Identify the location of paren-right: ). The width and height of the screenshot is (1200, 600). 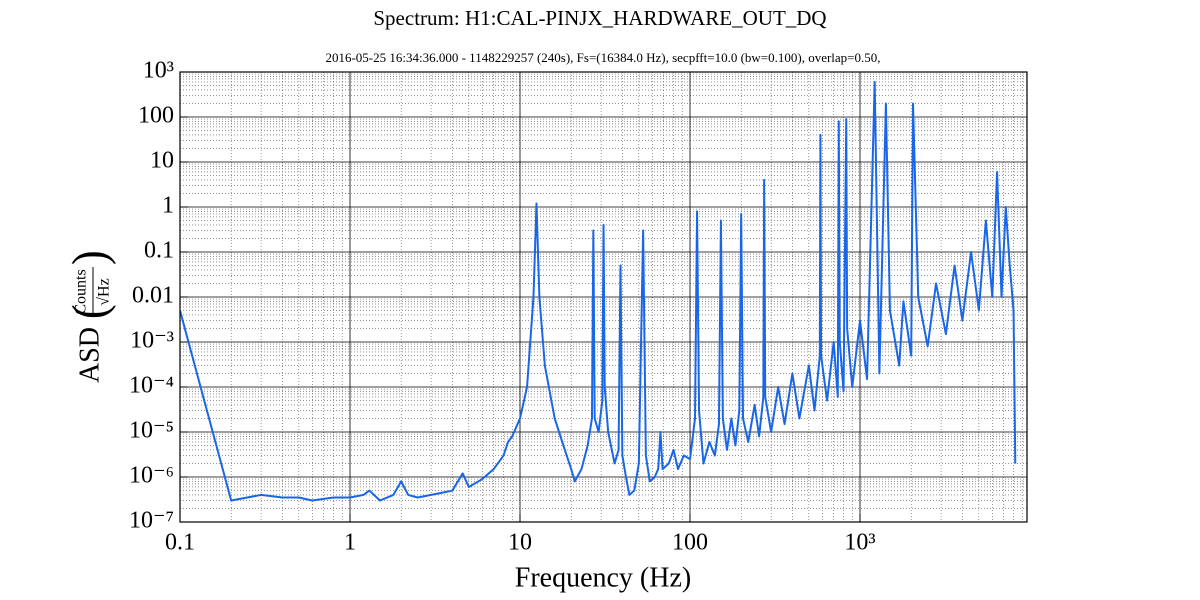
(89, 257).